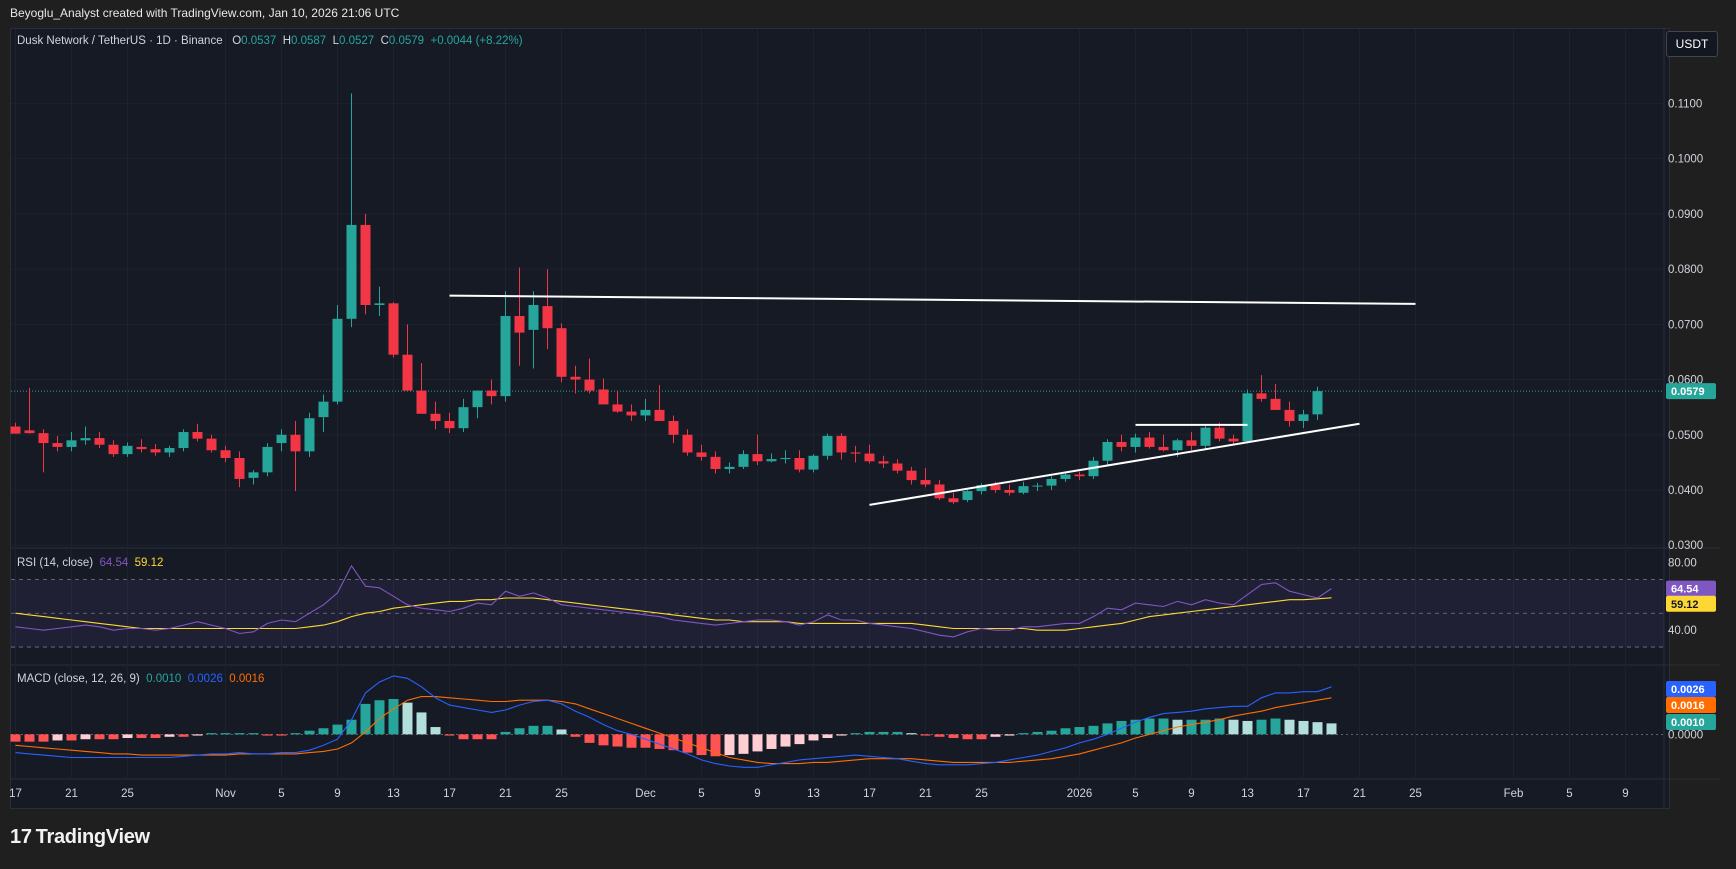  I want to click on low-value: 0.0527, so click(357, 41).